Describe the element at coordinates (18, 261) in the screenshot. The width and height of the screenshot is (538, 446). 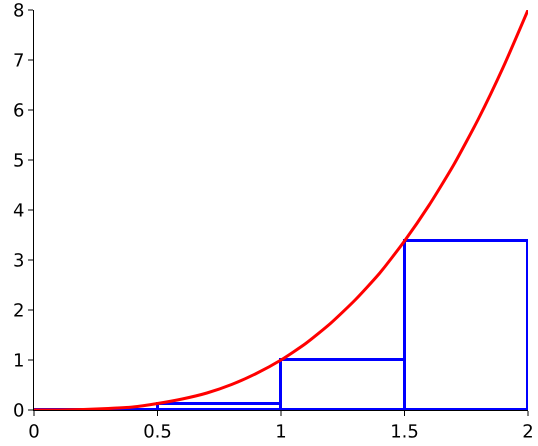
I see `y-tick-label: 3` at that location.